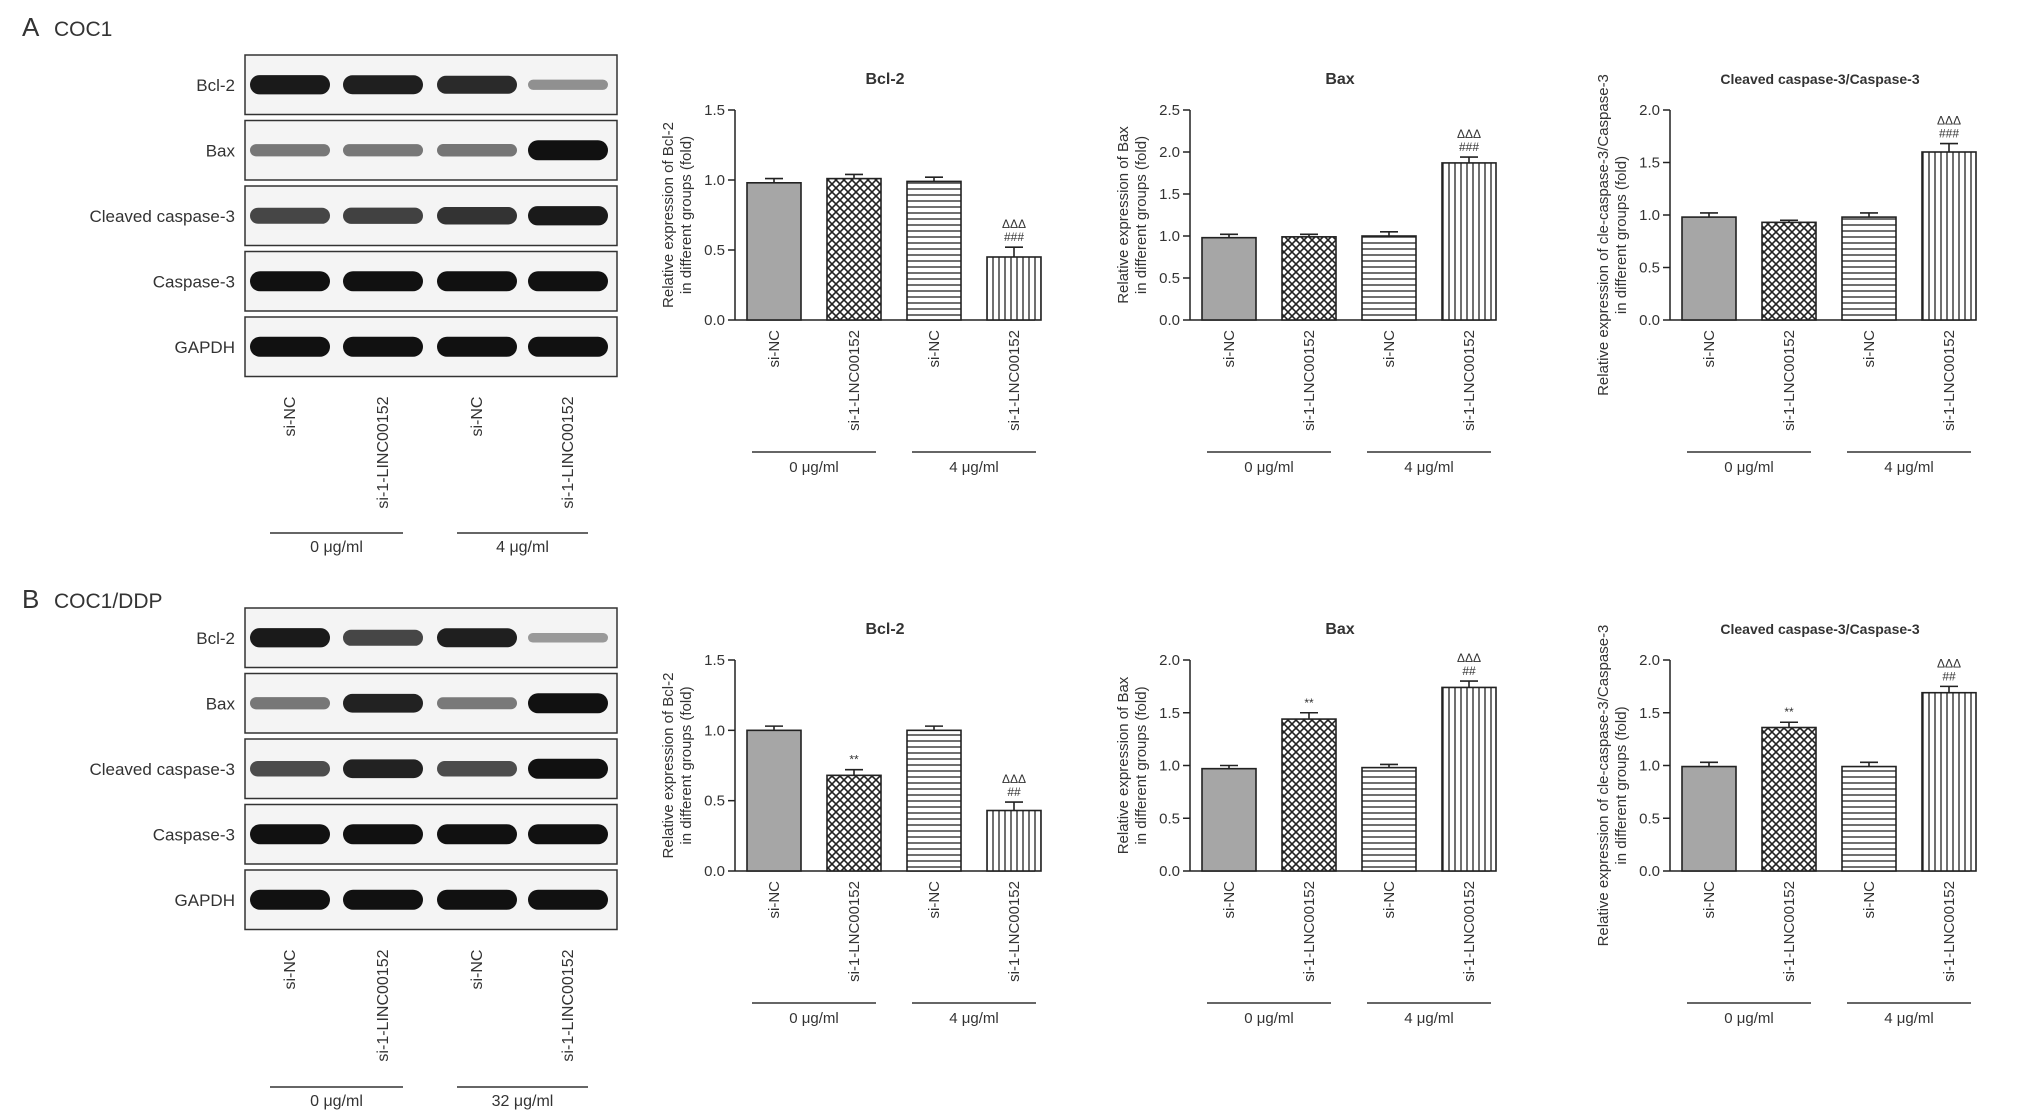 This screenshot has width=2031, height=1116. I want to click on panel-cell-line: COC1/DDP, so click(108, 601).